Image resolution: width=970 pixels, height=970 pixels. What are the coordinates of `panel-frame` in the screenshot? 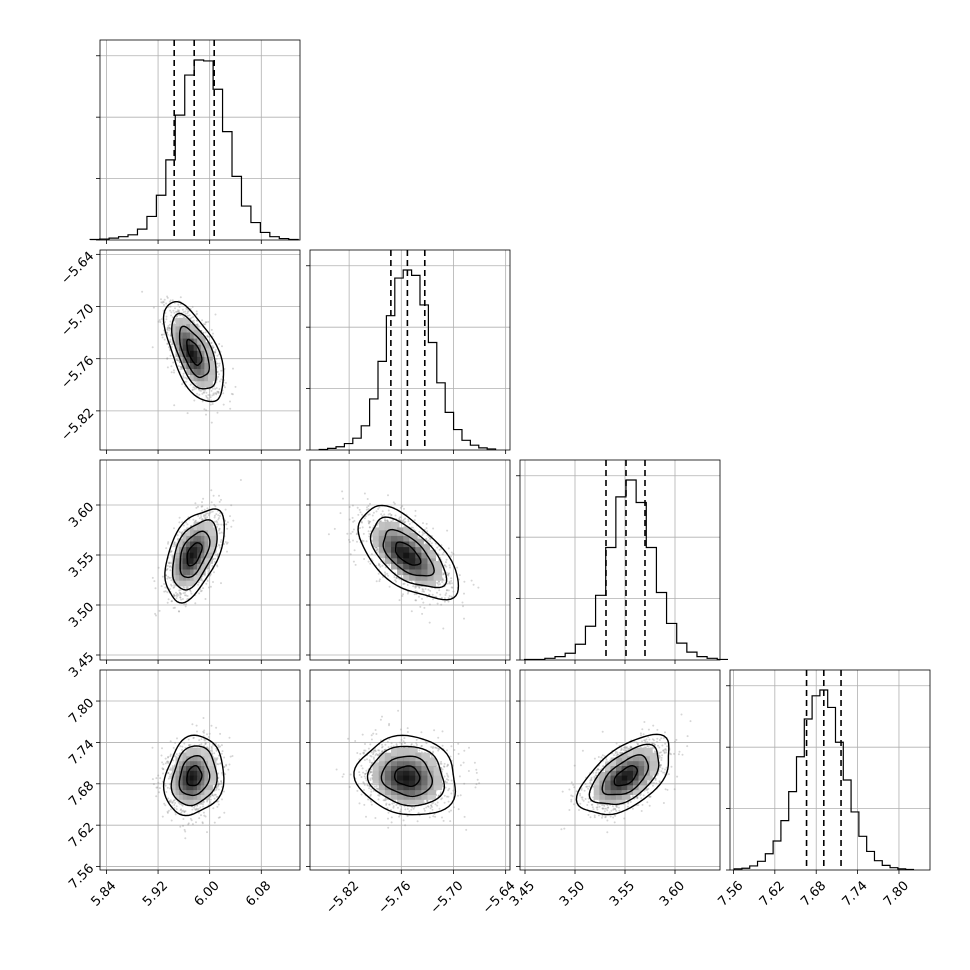 It's located at (200, 560).